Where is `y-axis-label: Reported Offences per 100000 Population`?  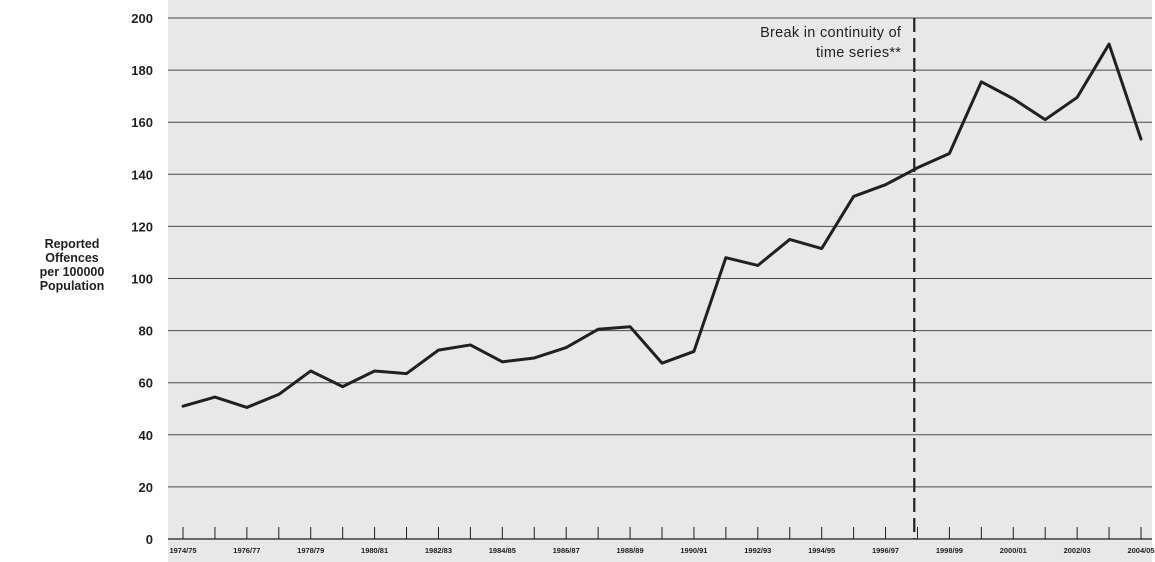
y-axis-label: Reported Offences per 100000 Population is located at coordinates (72, 265).